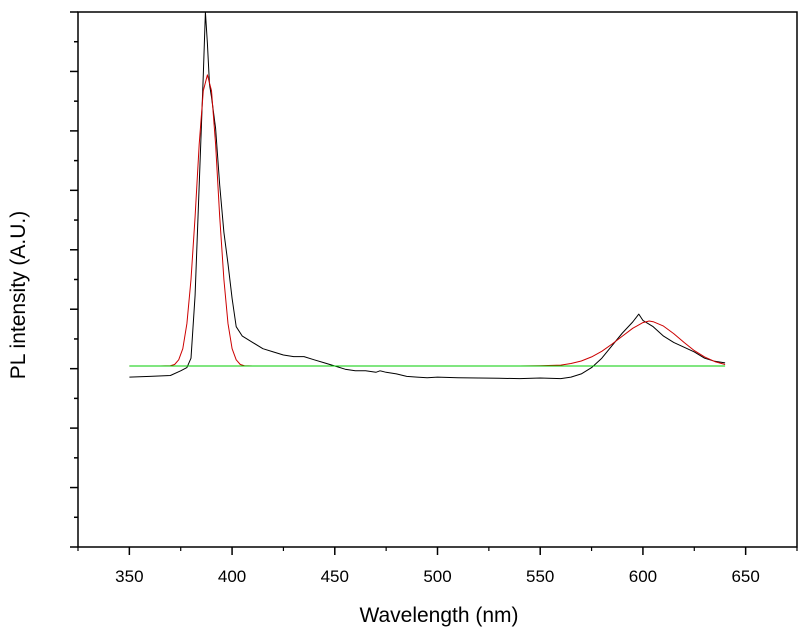  I want to click on x-tick-label: 500, so click(437, 576).